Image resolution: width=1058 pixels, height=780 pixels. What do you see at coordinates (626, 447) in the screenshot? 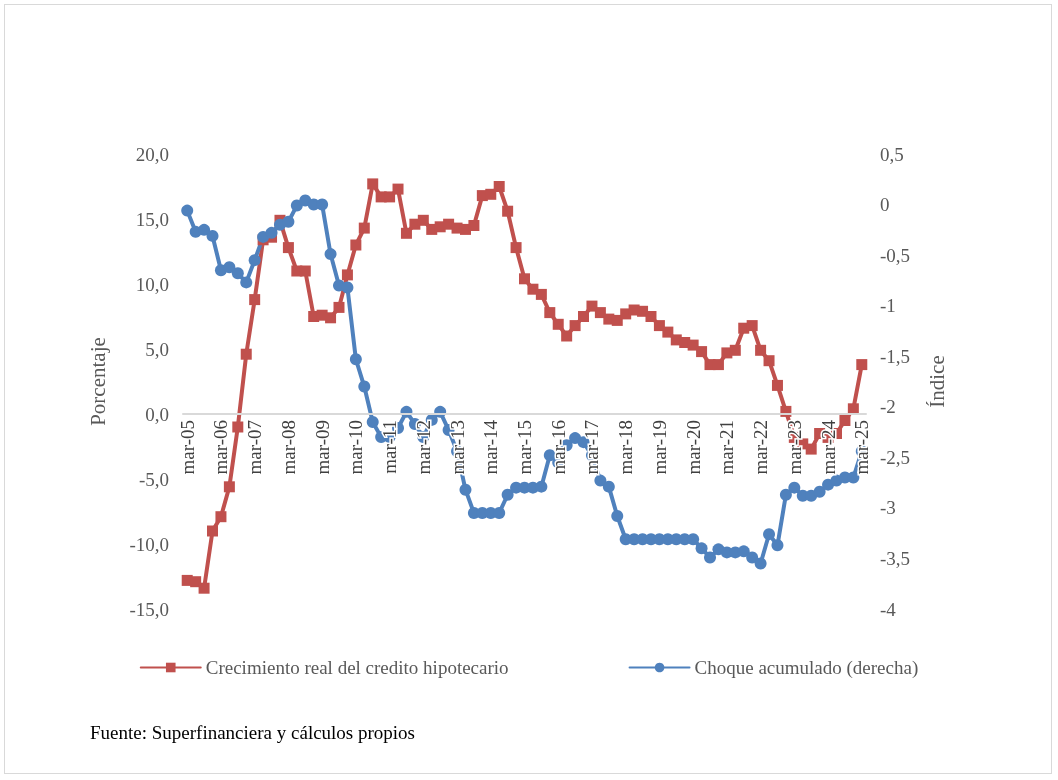
I see `x-tick-label: mar-18` at bounding box center [626, 447].